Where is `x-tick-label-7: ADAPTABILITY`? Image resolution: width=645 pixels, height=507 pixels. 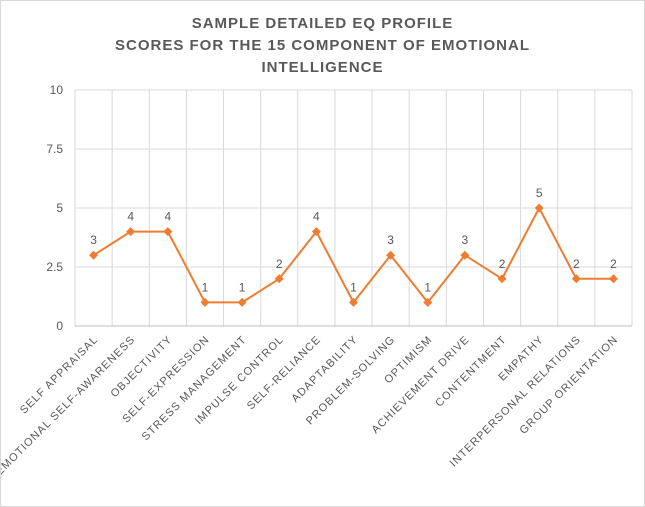
x-tick-label-7: ADAPTABILITY is located at coordinates (324, 369).